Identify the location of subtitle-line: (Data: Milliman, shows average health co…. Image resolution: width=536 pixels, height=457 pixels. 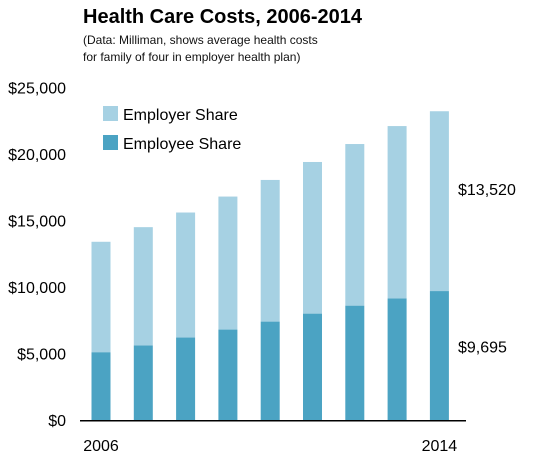
(200, 40).